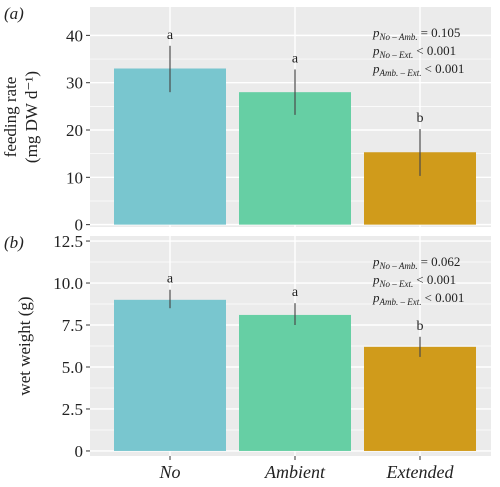  Describe the element at coordinates (441, 32) in the screenshot. I see `p-value: = 0.105` at that location.